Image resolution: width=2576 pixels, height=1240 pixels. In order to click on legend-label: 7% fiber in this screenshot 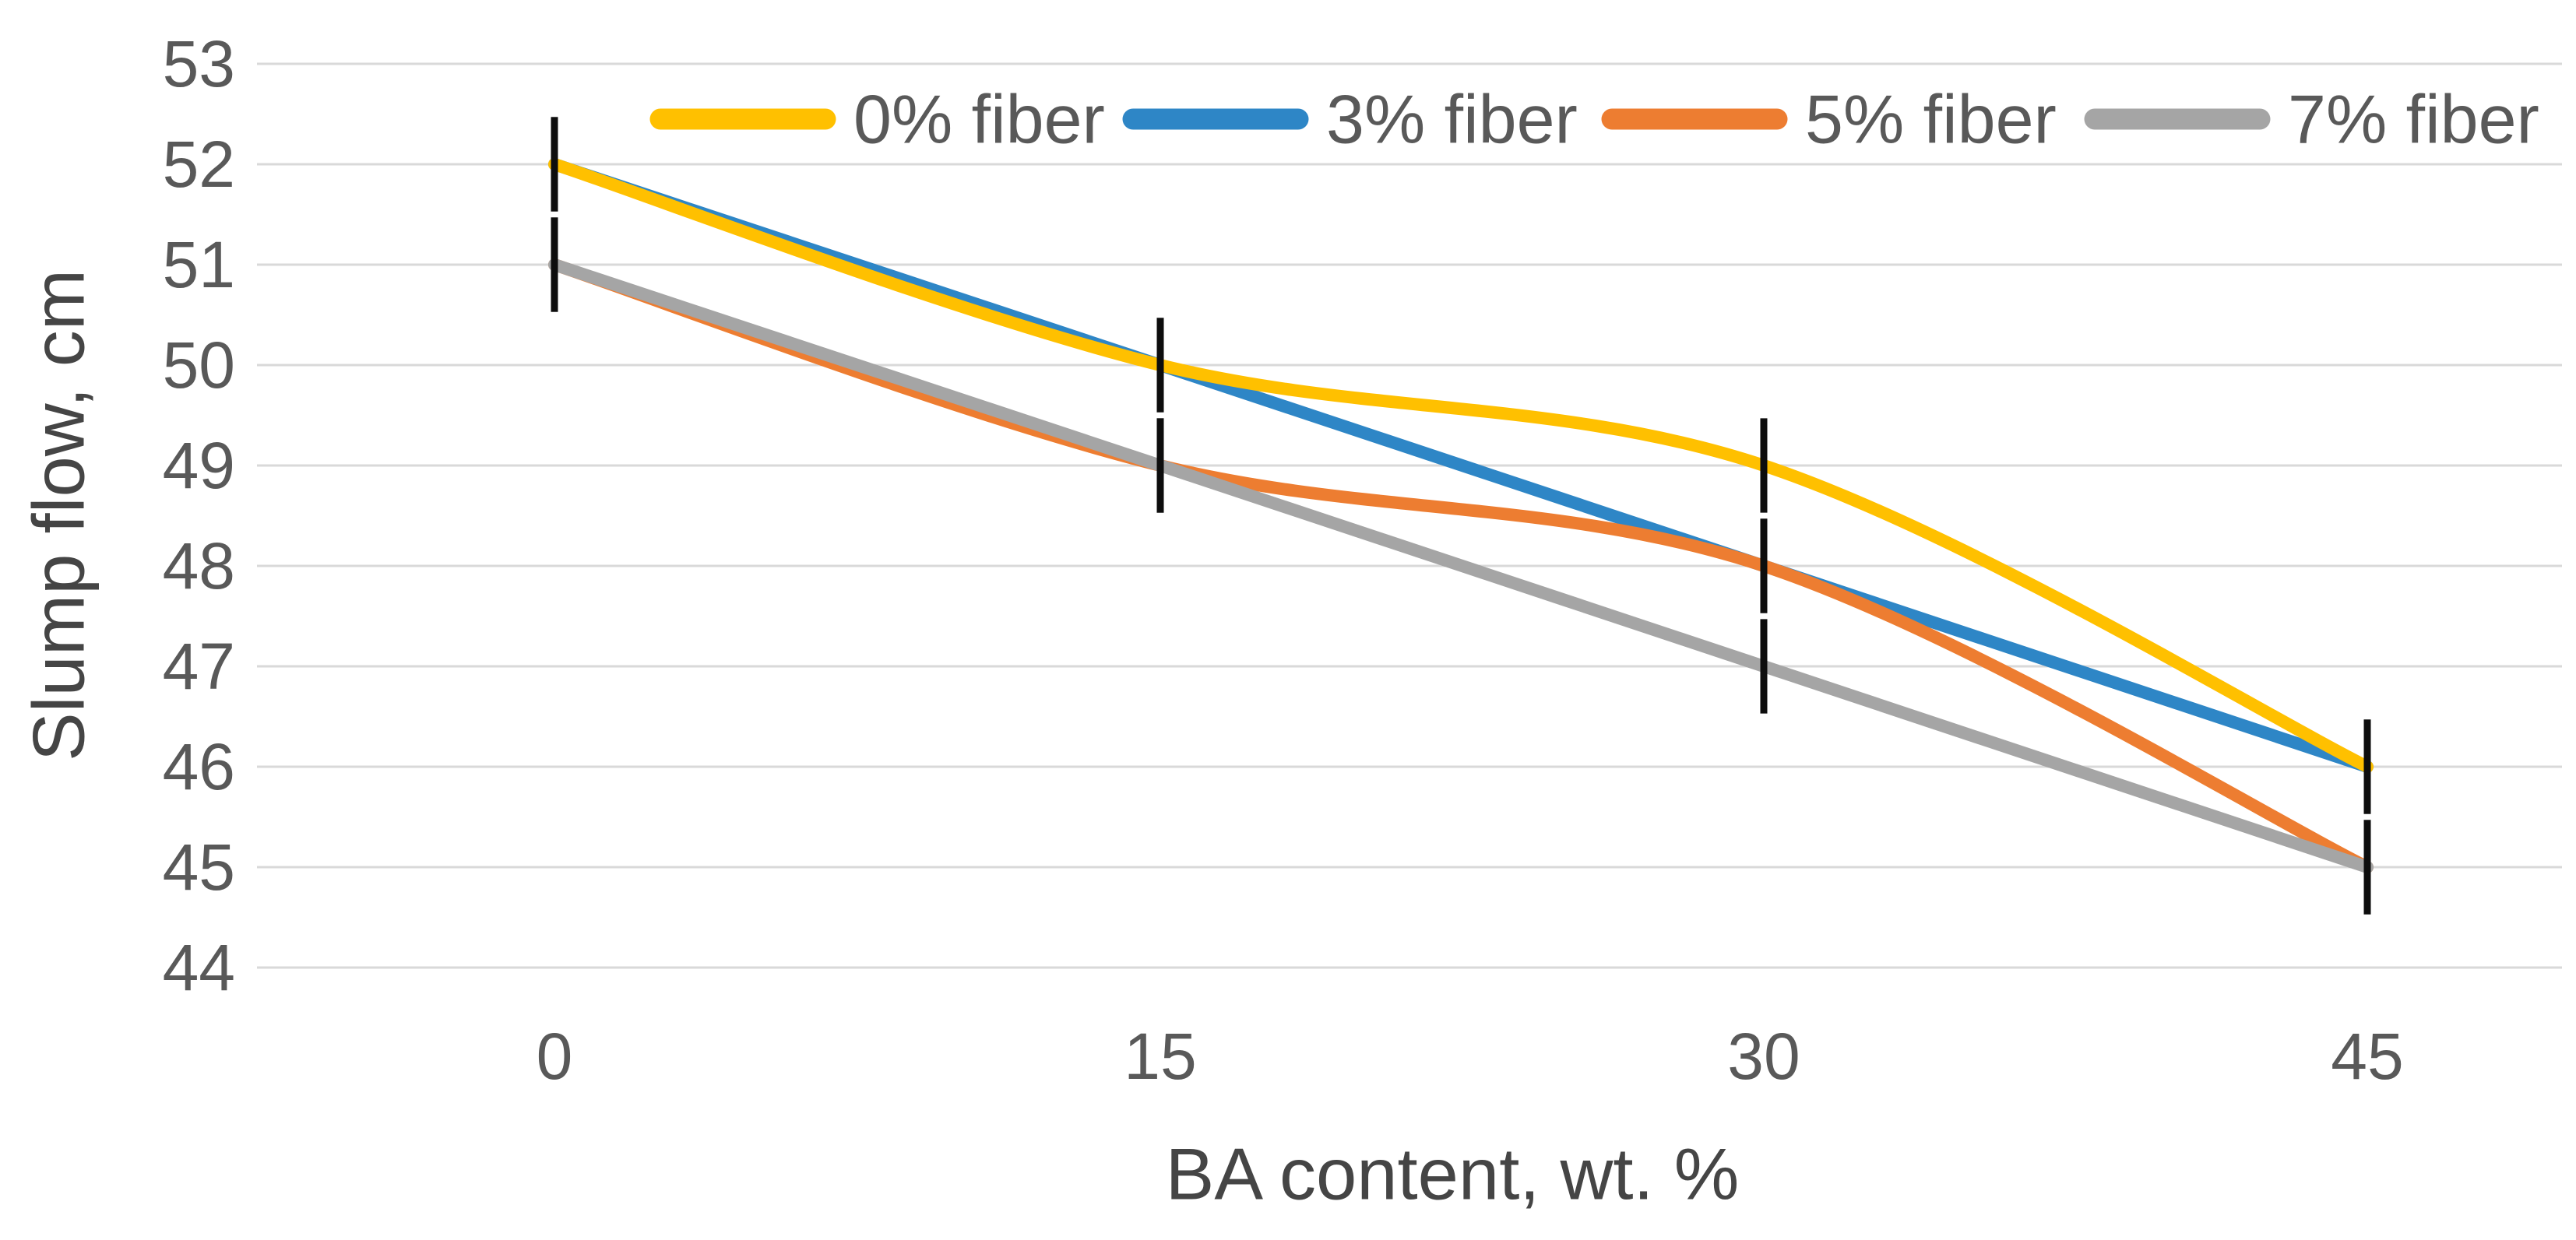, I will do `click(2413, 120)`.